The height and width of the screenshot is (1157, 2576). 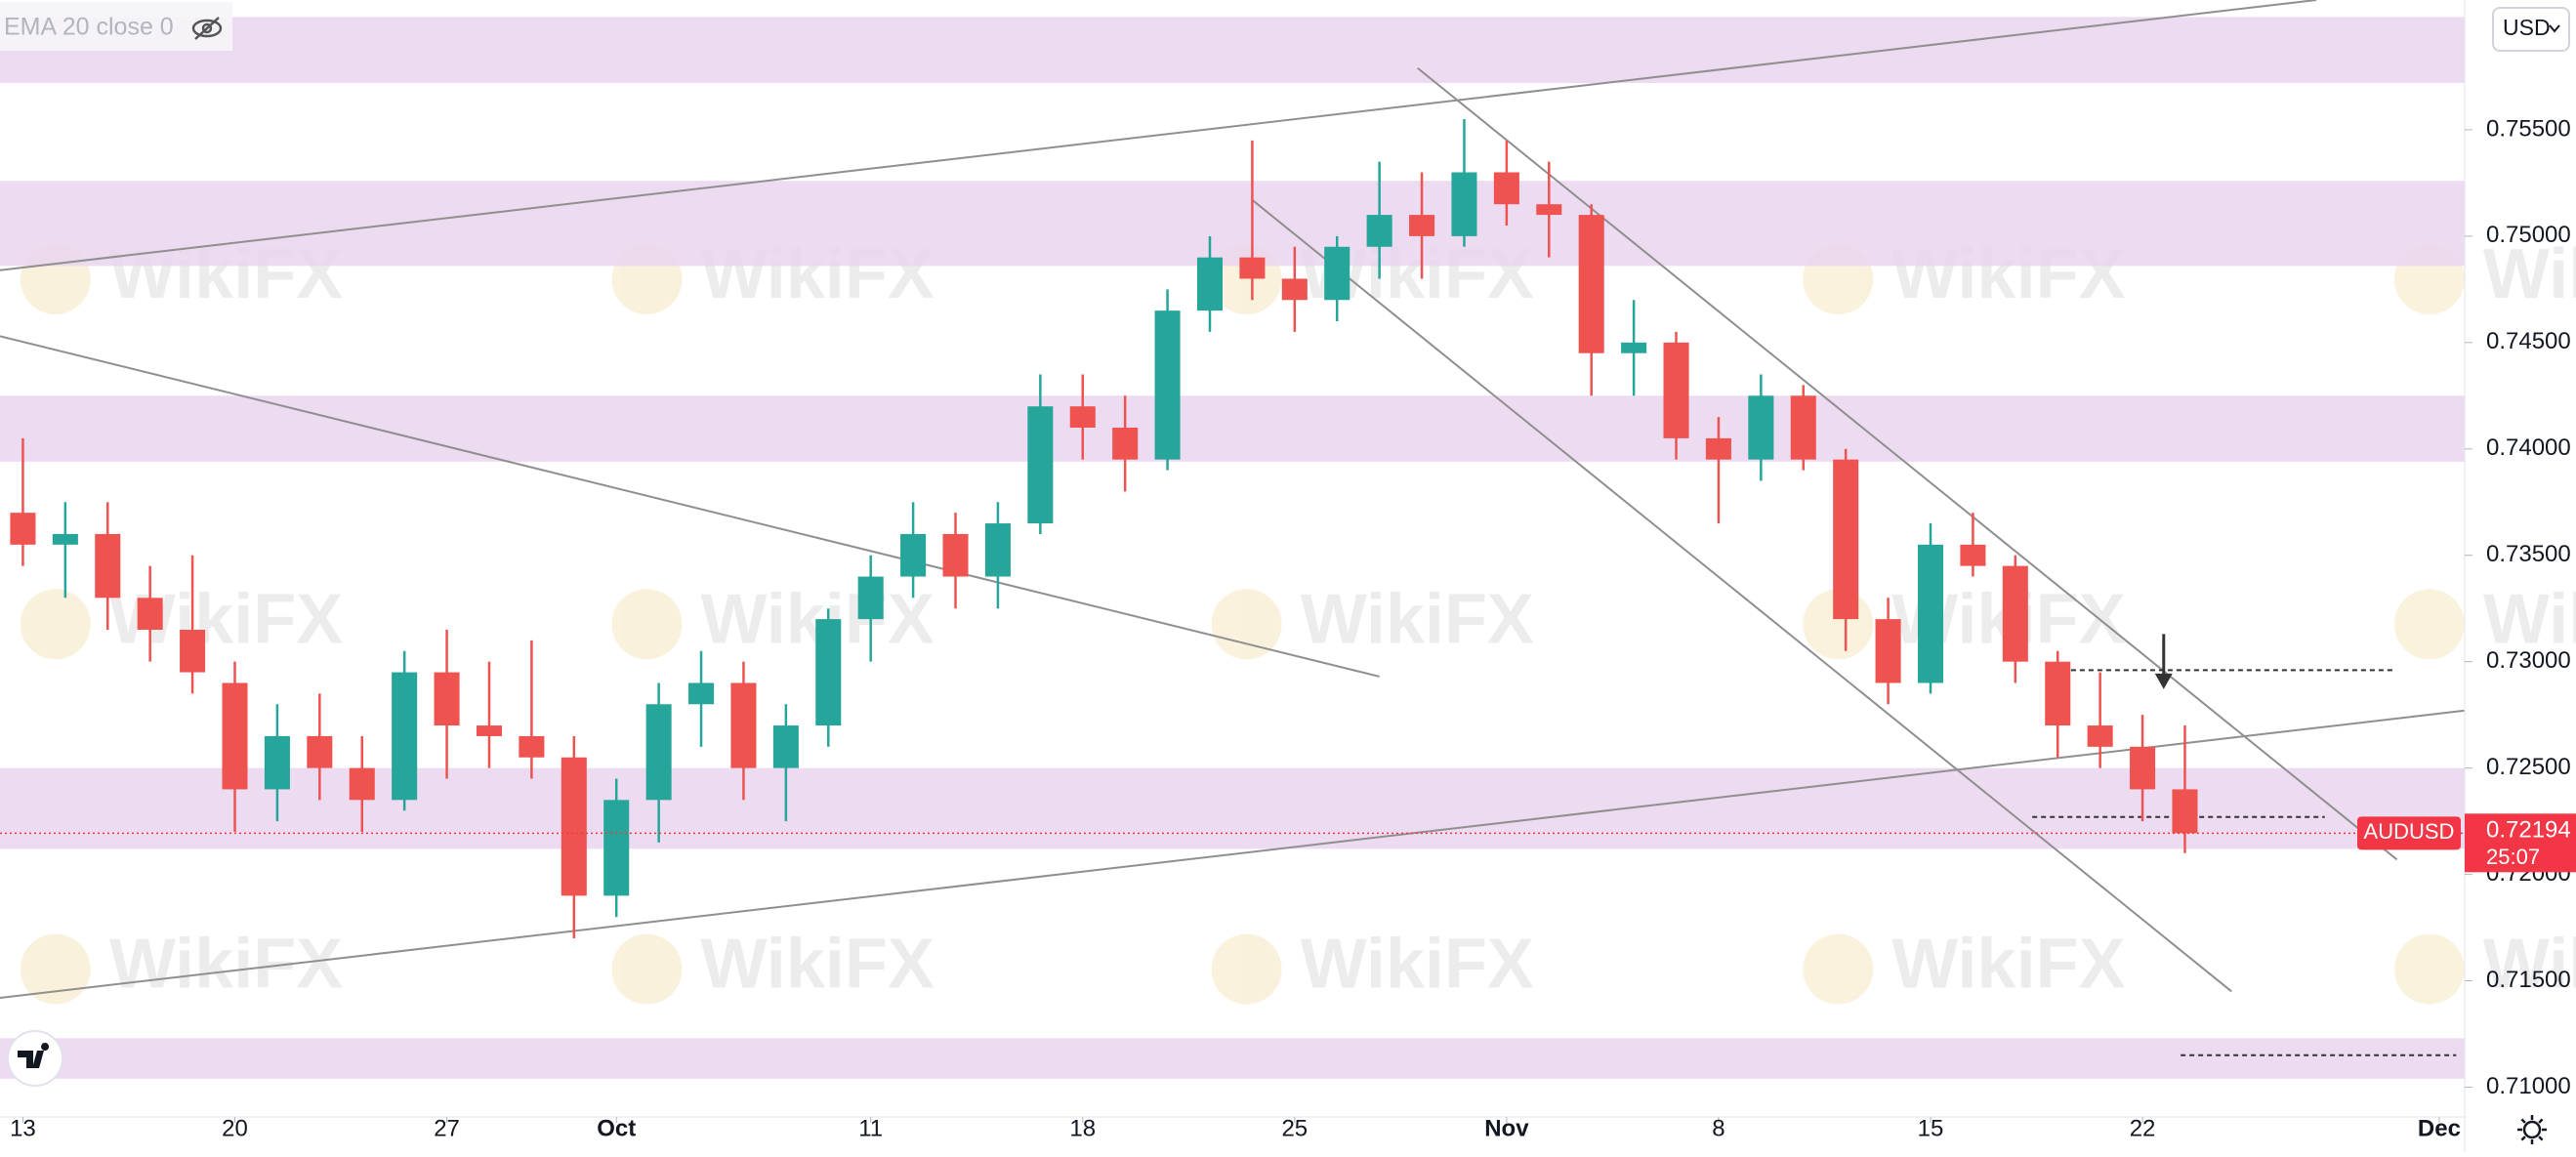 What do you see at coordinates (1294, 1128) in the screenshot?
I see `x-tick-label: 25` at bounding box center [1294, 1128].